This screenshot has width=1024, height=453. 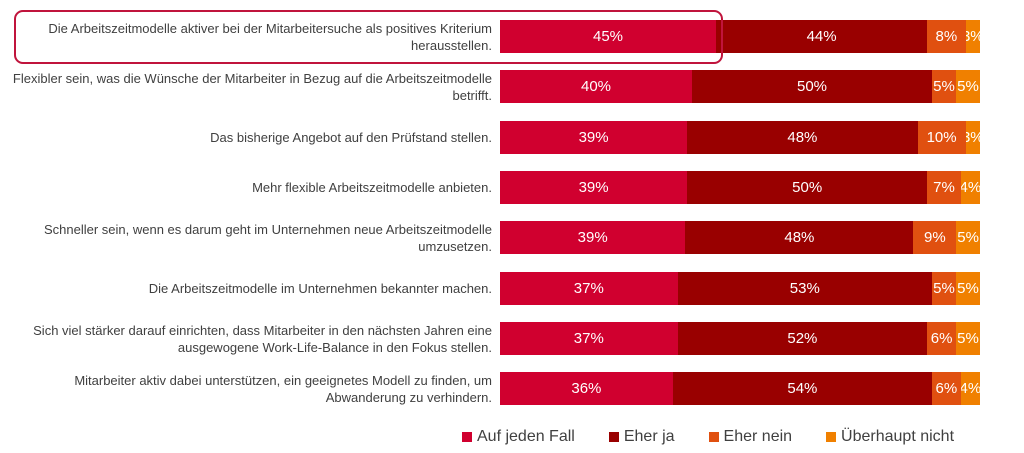 What do you see at coordinates (898, 436) in the screenshot?
I see `legend-label: Überhaupt nicht` at bounding box center [898, 436].